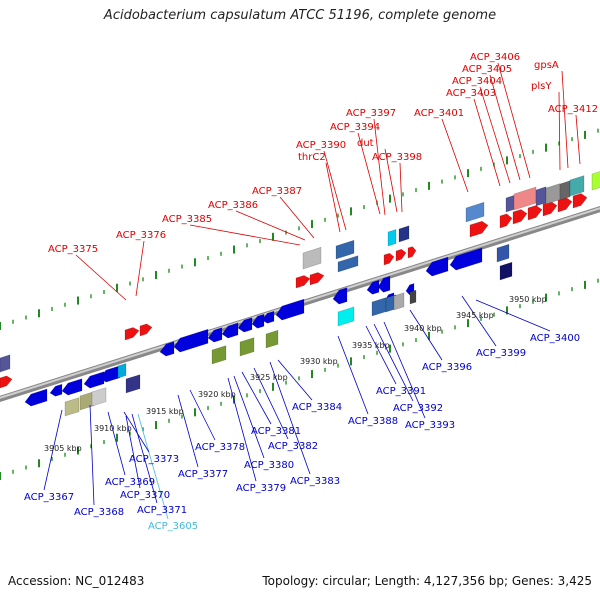 This screenshot has width=600, height=600. I want to click on gene-label-acp_3387: ACP_3387, so click(277, 191).